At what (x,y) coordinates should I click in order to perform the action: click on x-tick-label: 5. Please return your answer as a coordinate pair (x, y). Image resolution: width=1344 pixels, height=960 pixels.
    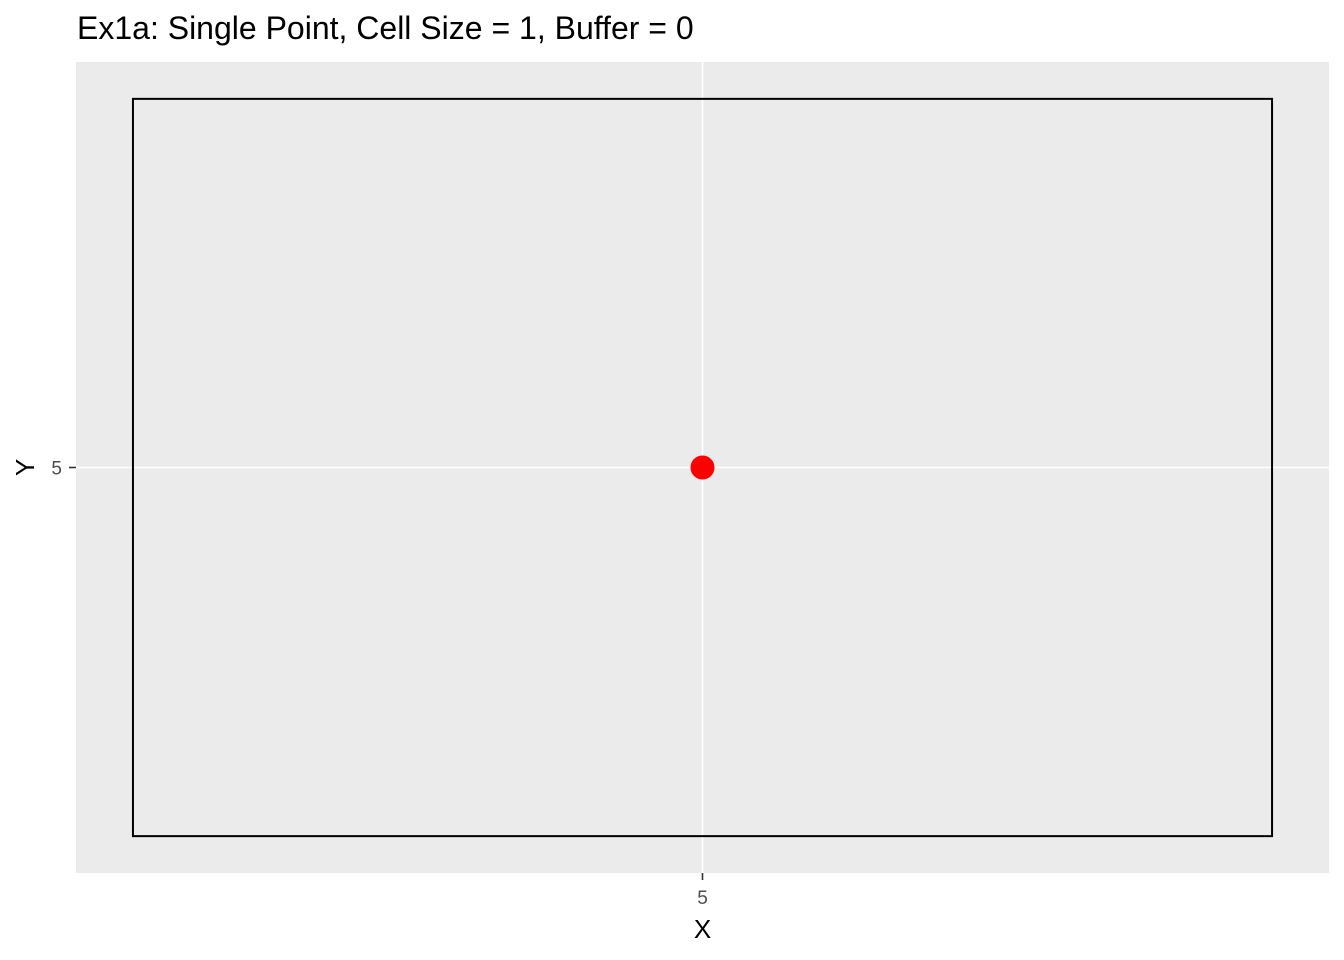
    Looking at the image, I should click on (702, 898).